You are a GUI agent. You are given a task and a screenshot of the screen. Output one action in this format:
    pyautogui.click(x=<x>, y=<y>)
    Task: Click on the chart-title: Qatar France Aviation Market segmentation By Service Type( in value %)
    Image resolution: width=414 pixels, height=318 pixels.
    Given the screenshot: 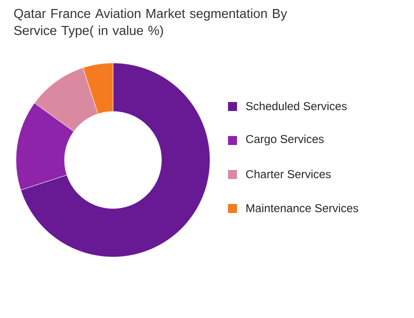 What is the action you would take?
    pyautogui.click(x=151, y=23)
    